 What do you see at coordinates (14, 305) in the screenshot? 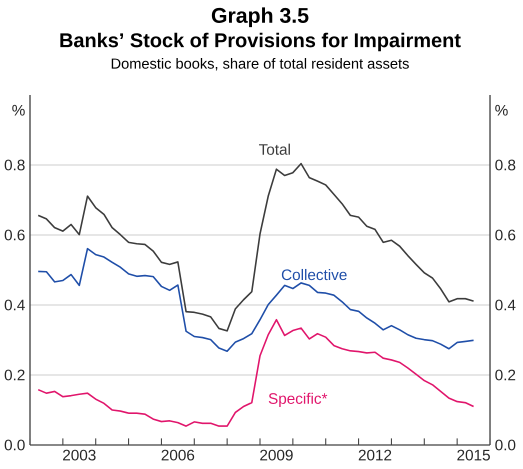
I see `y-tick-label: 0.4` at bounding box center [14, 305].